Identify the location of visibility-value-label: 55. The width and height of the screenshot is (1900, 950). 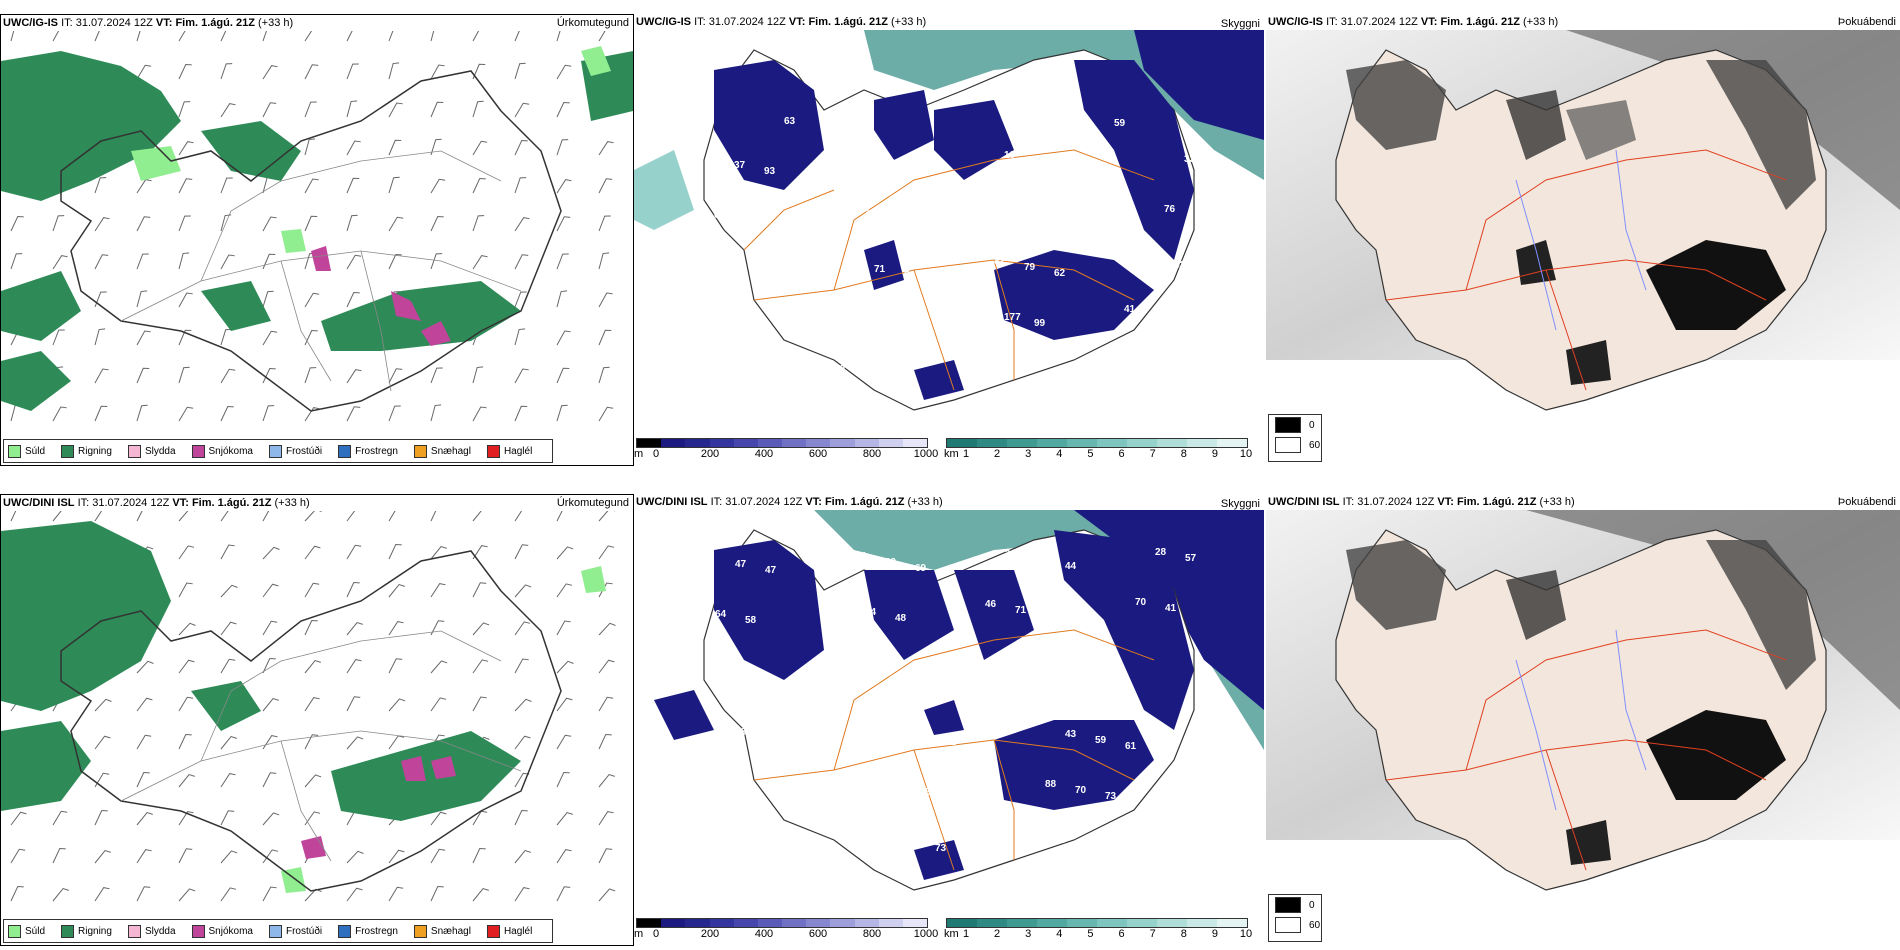
(1041, 560).